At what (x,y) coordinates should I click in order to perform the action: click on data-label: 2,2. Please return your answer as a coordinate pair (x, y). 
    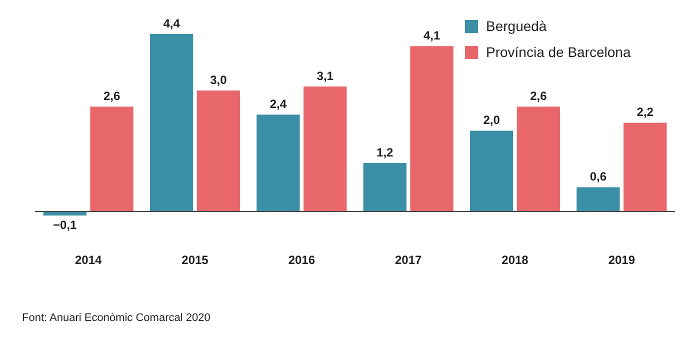
    Looking at the image, I should click on (645, 112).